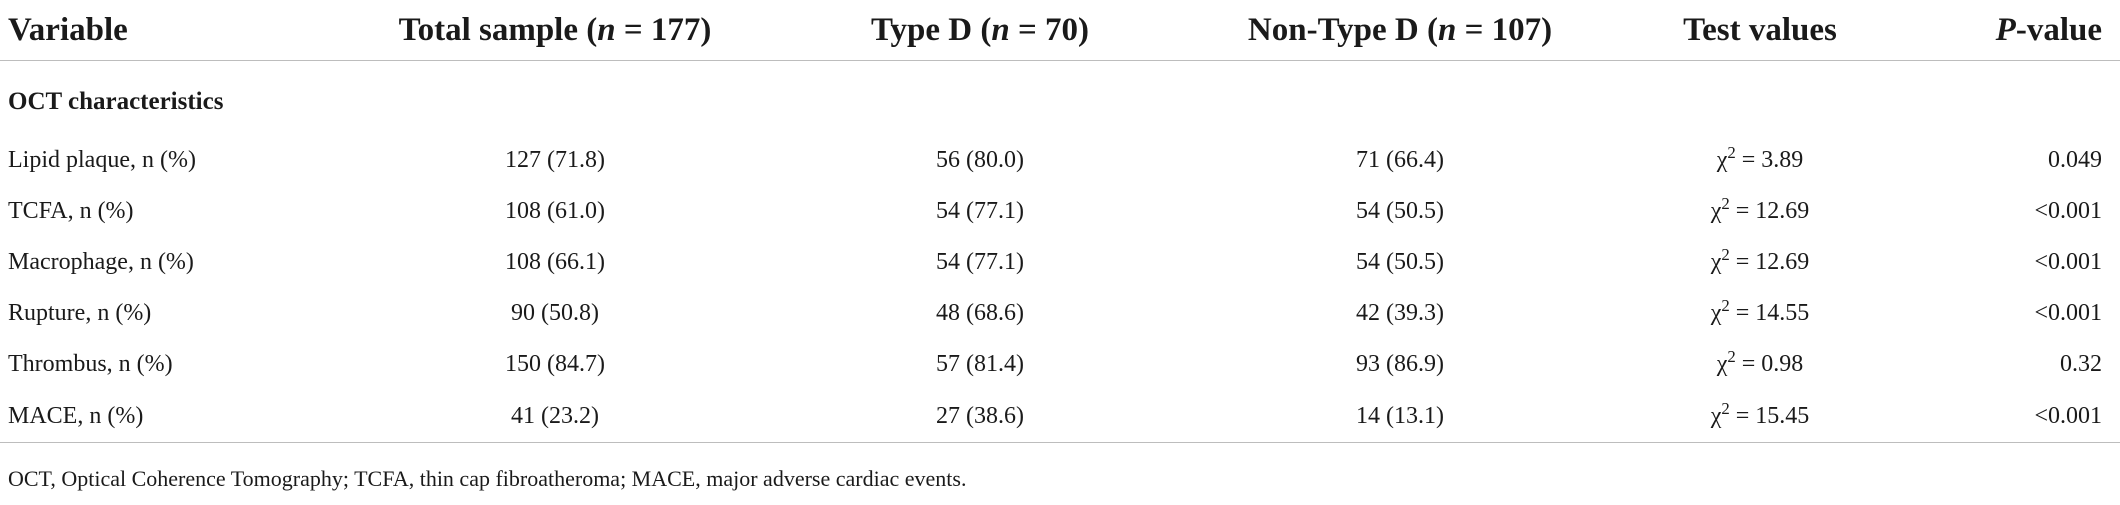 The height and width of the screenshot is (505, 2120). Describe the element at coordinates (1400, 416) in the screenshot. I see `cell-non-type-d: 14 (13.1)` at that location.